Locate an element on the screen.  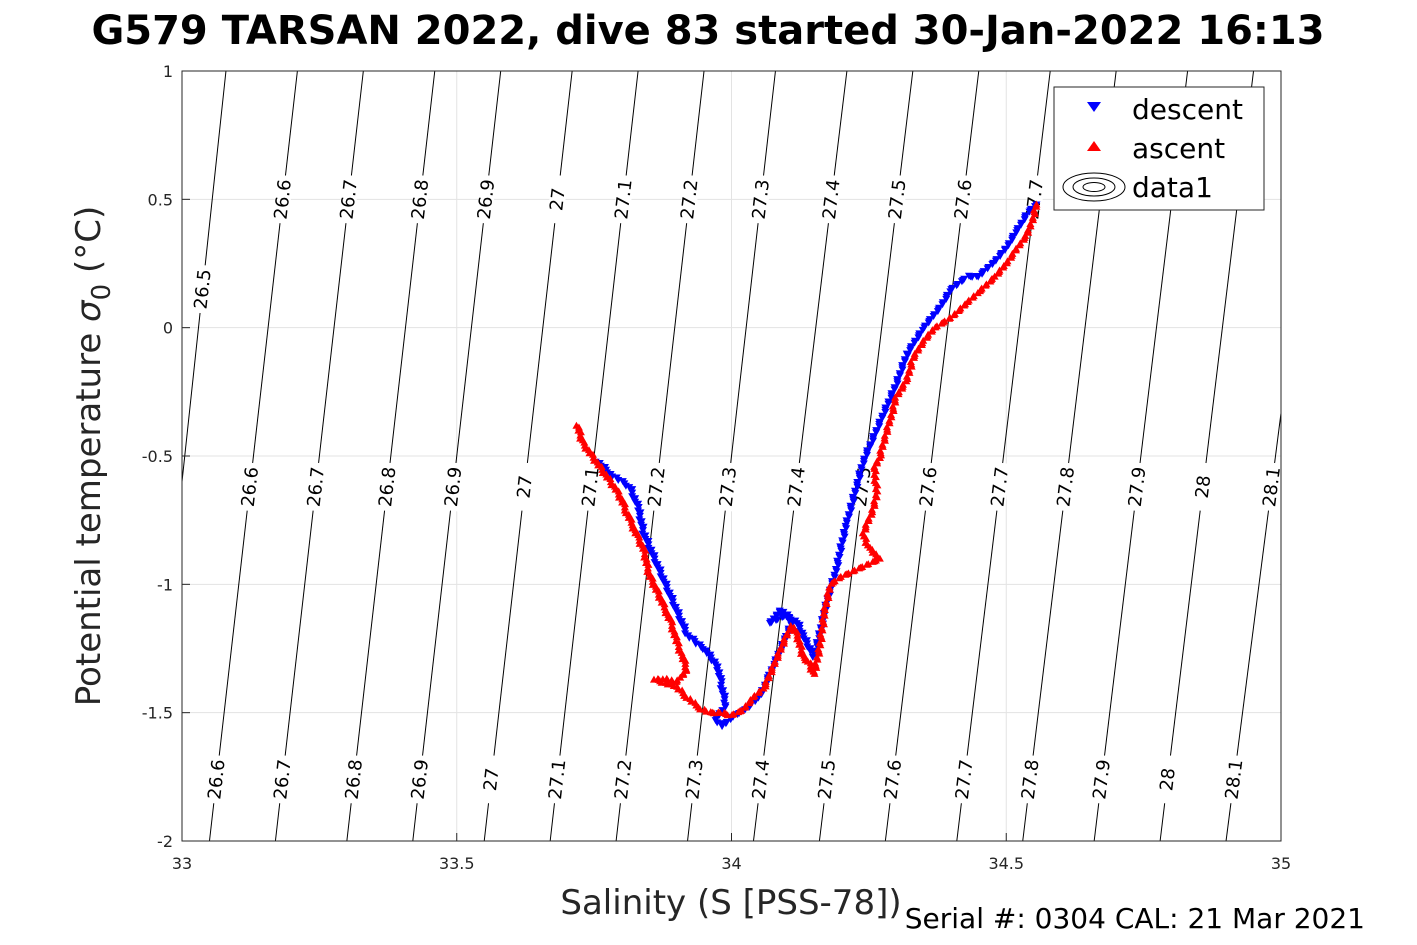
contour-label: 27.5 is located at coordinates (898, 199).